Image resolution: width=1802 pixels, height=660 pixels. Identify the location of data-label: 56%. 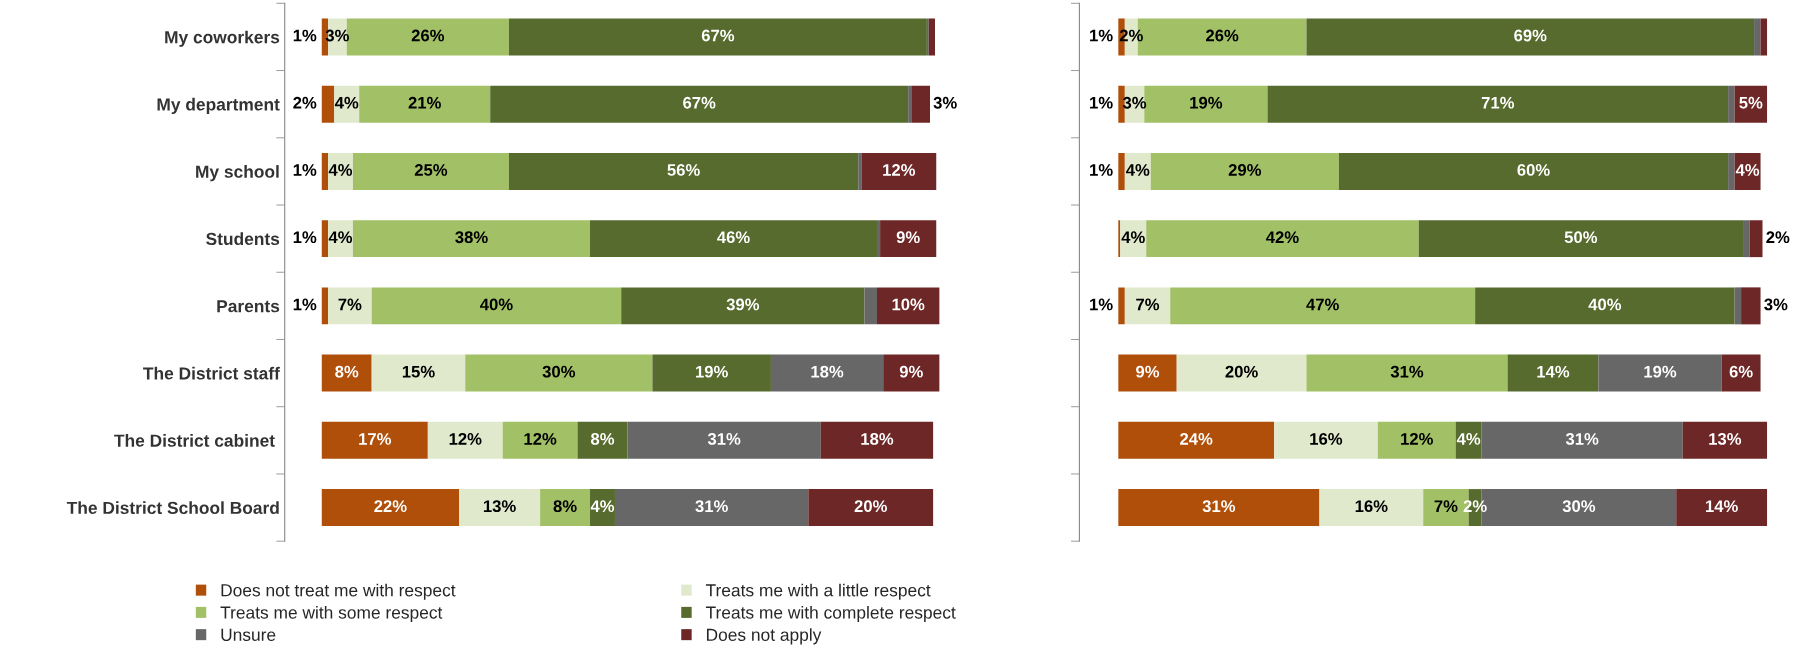
(683, 170).